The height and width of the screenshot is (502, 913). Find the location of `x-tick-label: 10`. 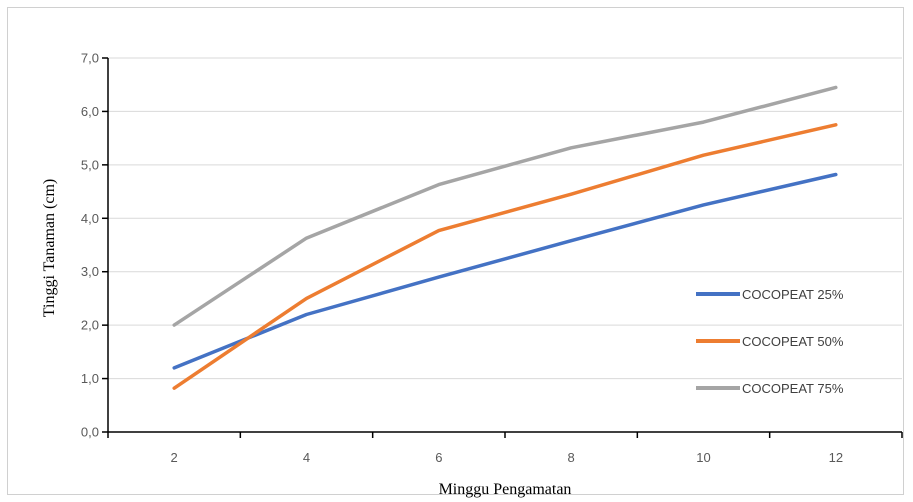

x-tick-label: 10 is located at coordinates (703, 457).